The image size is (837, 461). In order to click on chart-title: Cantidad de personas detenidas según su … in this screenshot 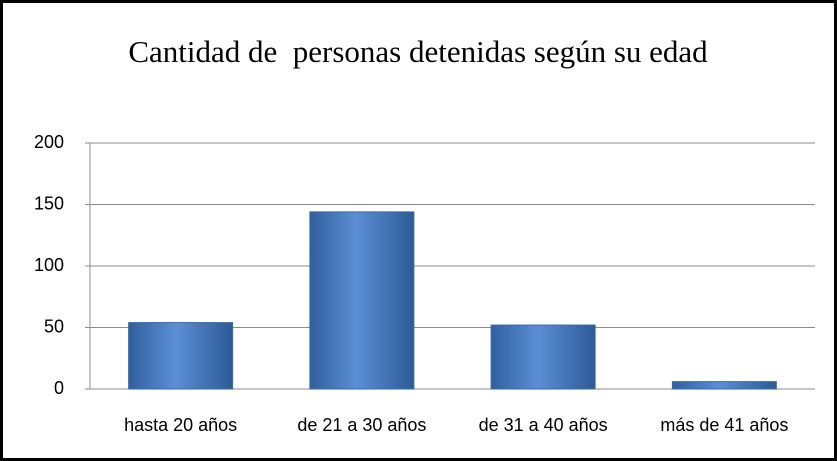, I will do `click(418, 51)`.